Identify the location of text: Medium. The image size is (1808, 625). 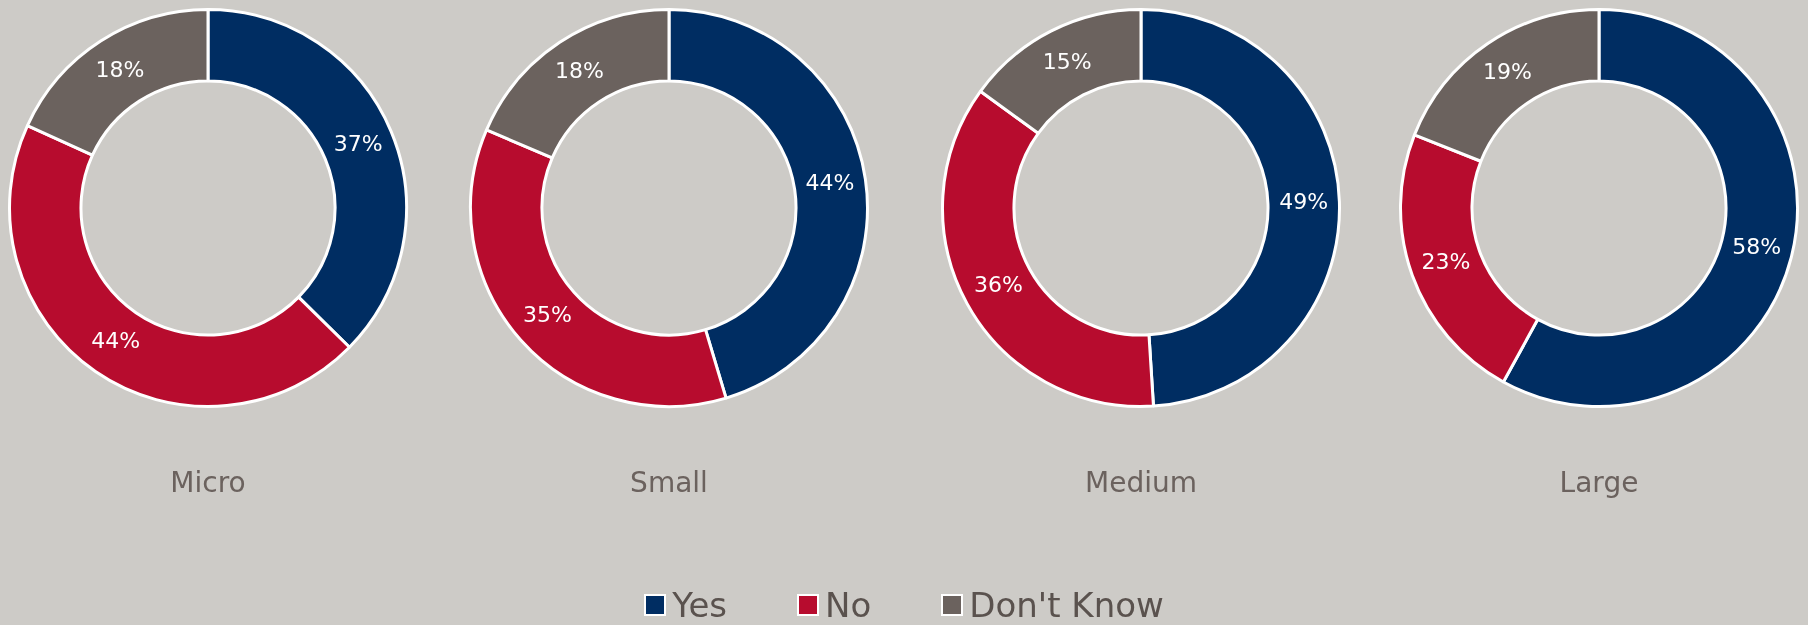
(1141, 482).